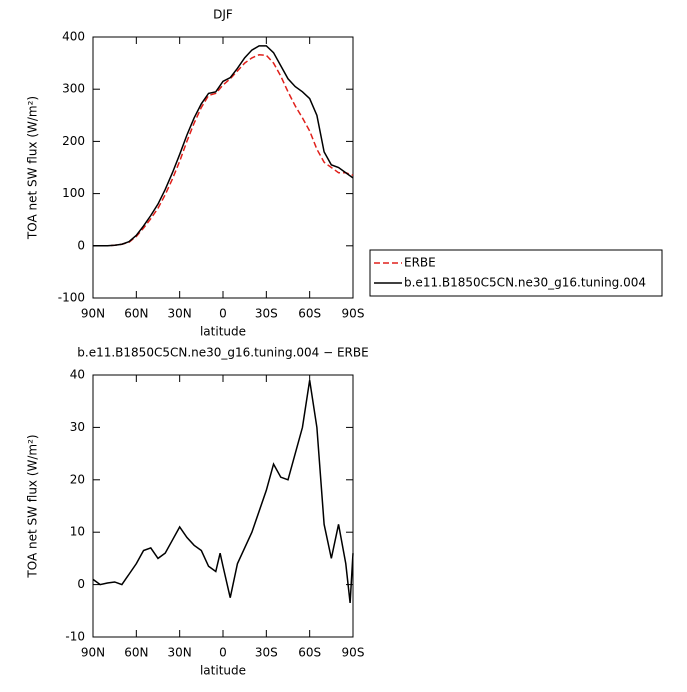 The width and height of the screenshot is (687, 692). I want to click on chart-title: DJF, so click(223, 15).